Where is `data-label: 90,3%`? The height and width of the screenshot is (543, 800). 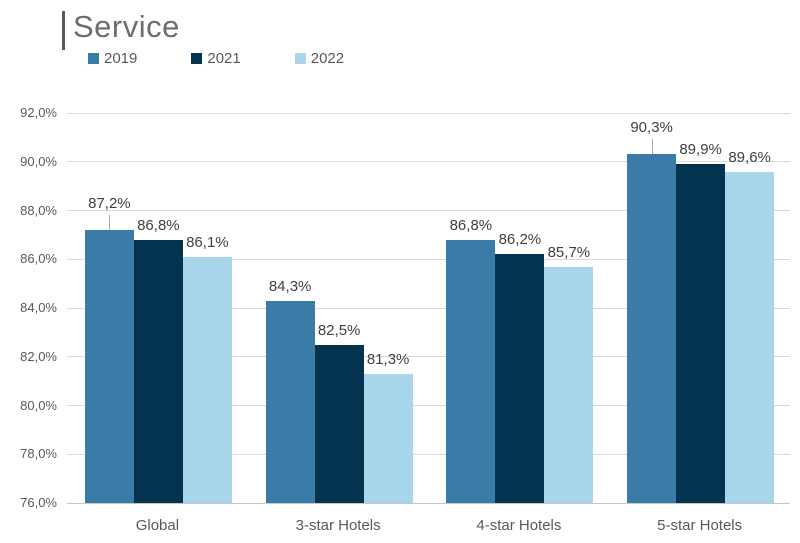
data-label: 90,3% is located at coordinates (651, 128).